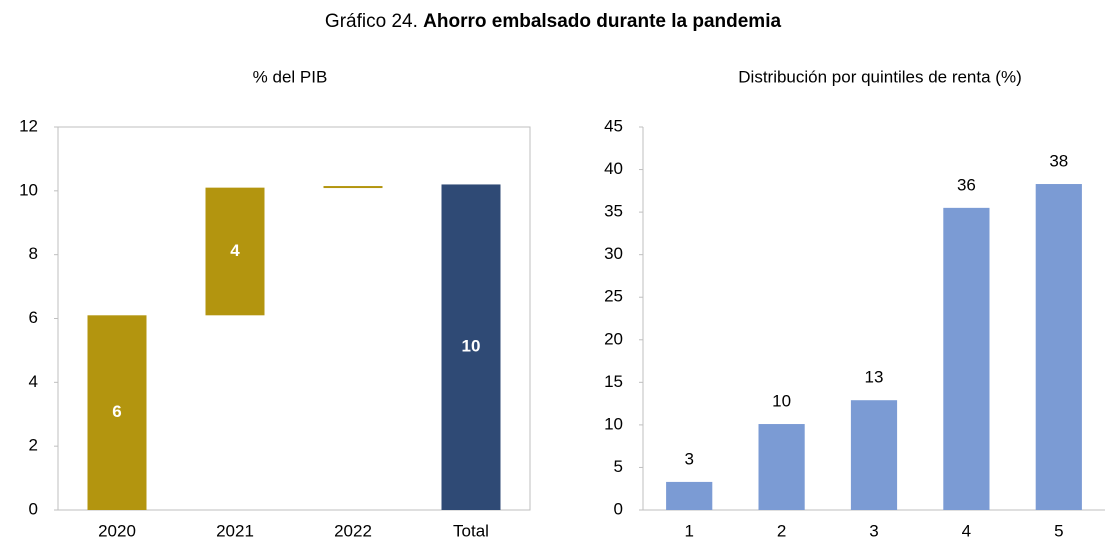  Describe the element at coordinates (602, 21) in the screenshot. I see `title-main: Ahorro embalsado durante la pandemia` at that location.